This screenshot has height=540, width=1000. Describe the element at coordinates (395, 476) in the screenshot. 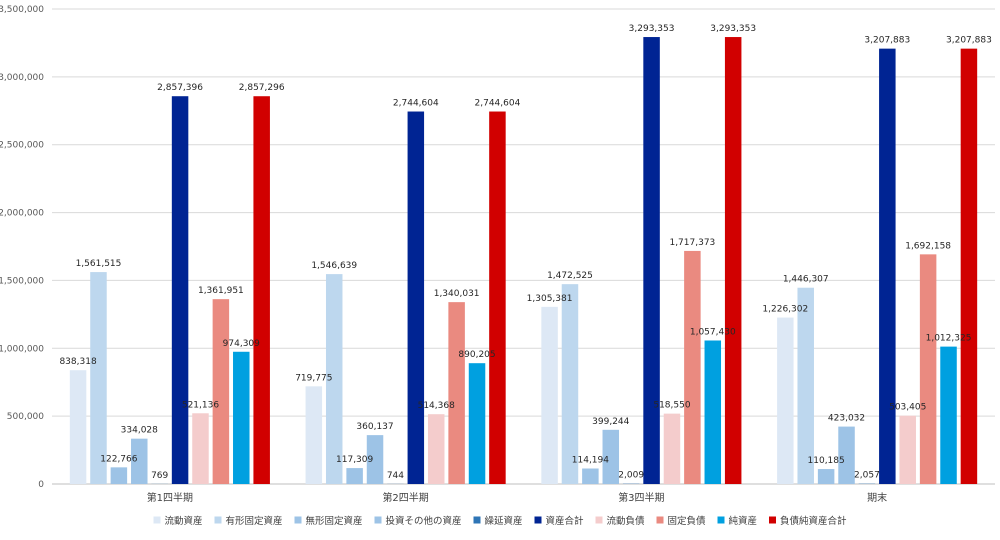

I see `data-label: 744` at that location.